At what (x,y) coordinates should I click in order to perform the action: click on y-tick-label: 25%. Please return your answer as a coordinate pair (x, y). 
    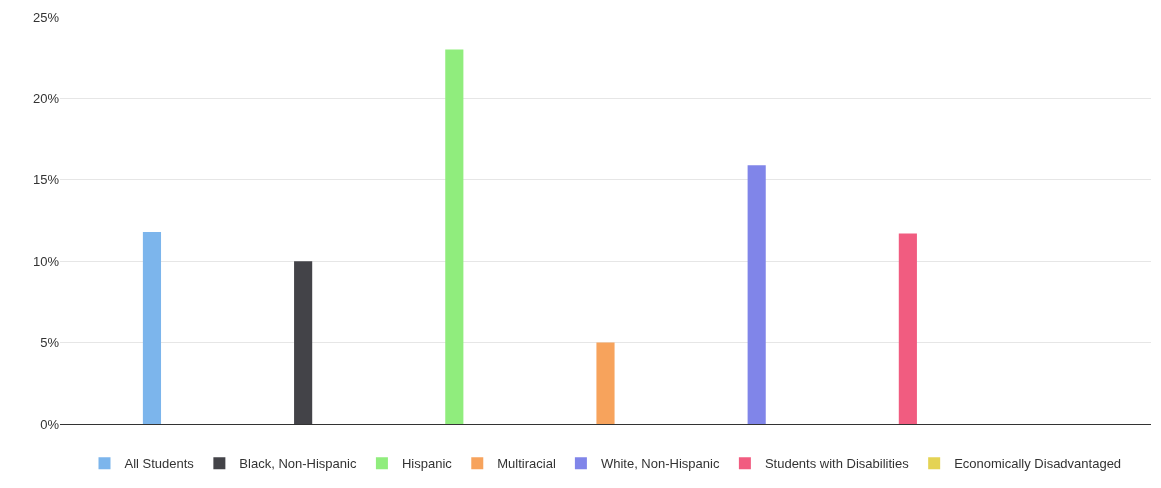
    Looking at the image, I should click on (46, 17).